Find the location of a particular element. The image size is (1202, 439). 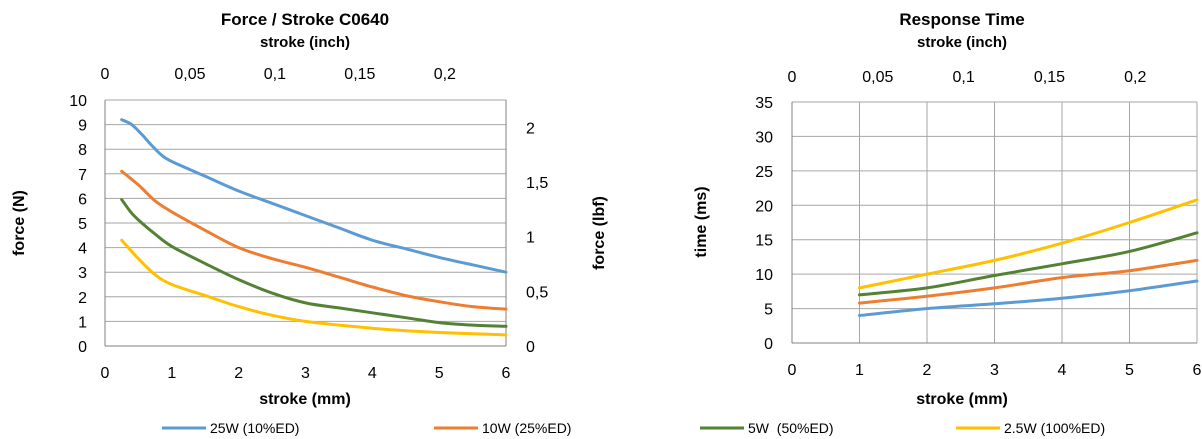

force-chart-inch-axis-label: stroke (inch) is located at coordinates (305, 42).